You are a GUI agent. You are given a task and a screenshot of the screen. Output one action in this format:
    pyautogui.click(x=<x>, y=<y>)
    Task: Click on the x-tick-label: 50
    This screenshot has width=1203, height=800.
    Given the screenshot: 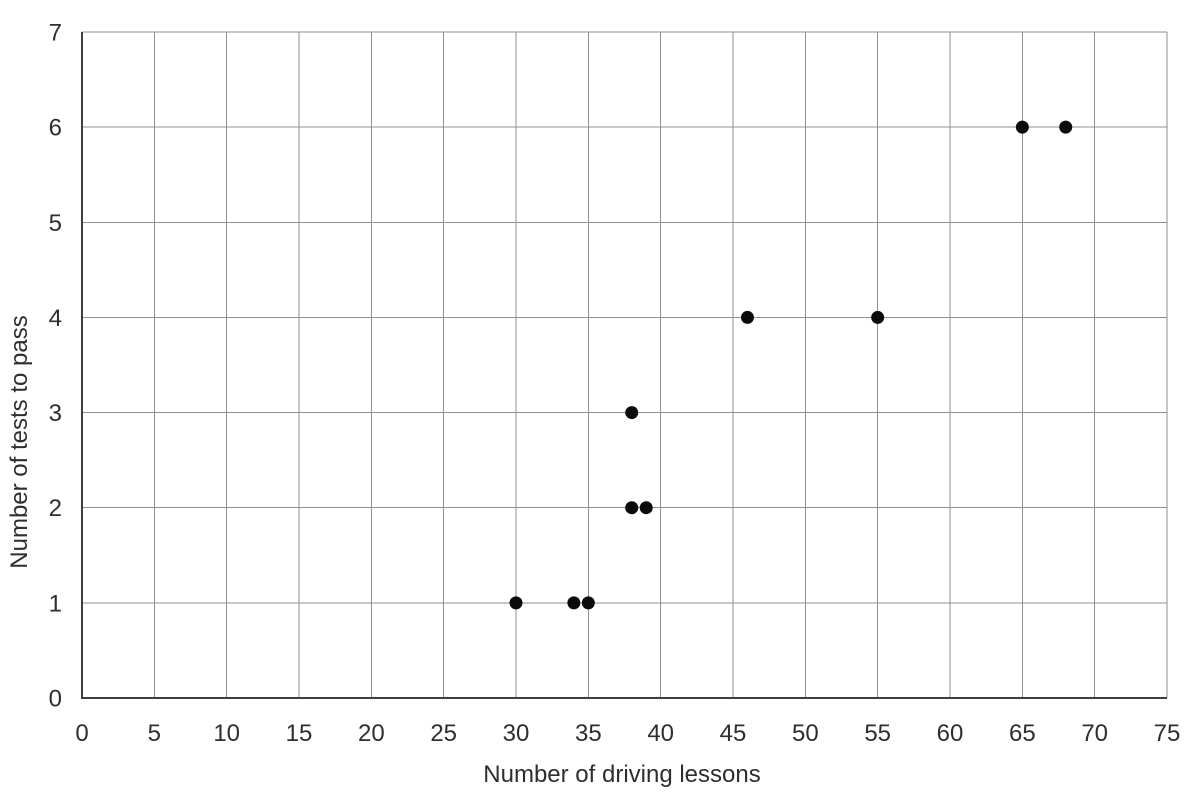 What is the action you would take?
    pyautogui.click(x=805, y=733)
    